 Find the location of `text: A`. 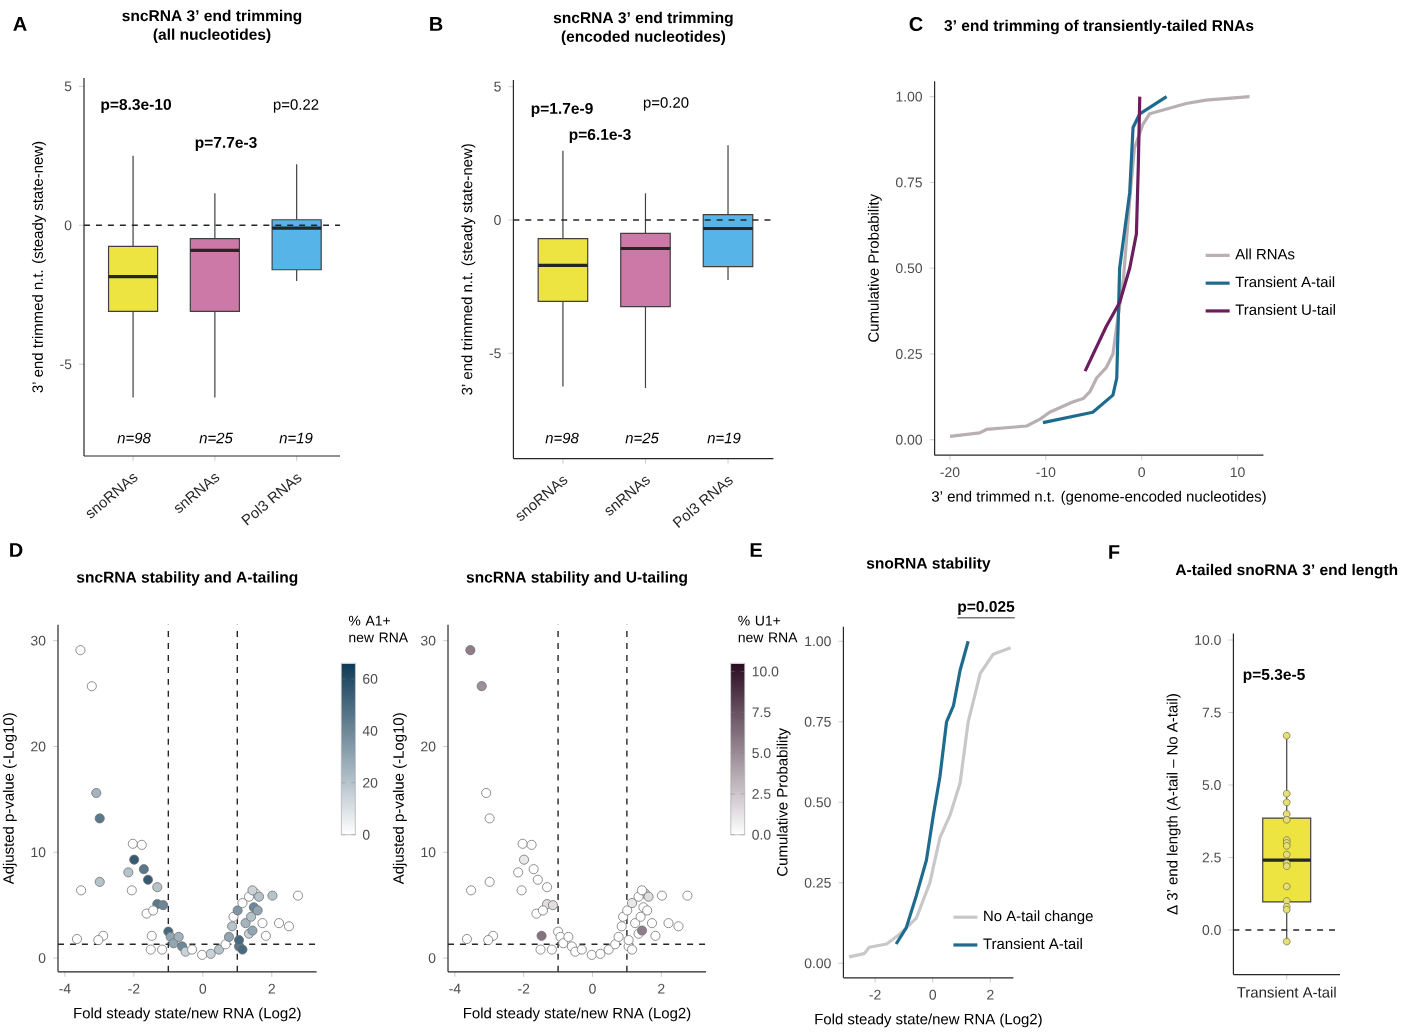

text: A is located at coordinates (20, 24).